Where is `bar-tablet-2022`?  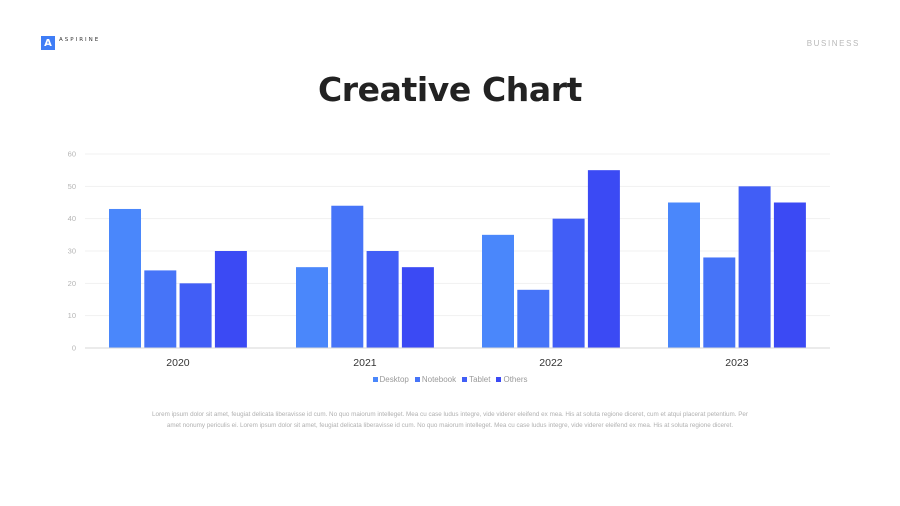
bar-tablet-2022 is located at coordinates (568, 283).